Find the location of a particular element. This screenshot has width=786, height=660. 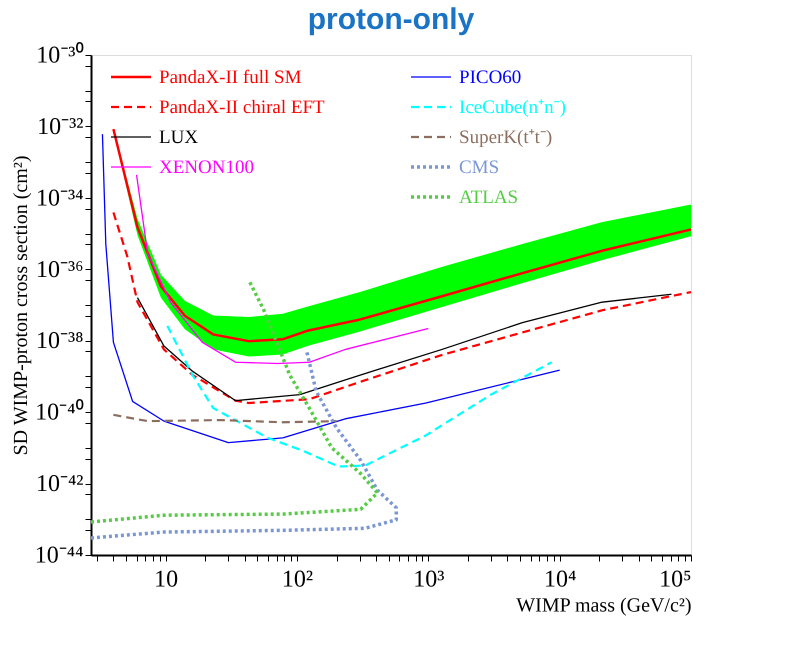

chart-title: proton-only is located at coordinates (391, 19).